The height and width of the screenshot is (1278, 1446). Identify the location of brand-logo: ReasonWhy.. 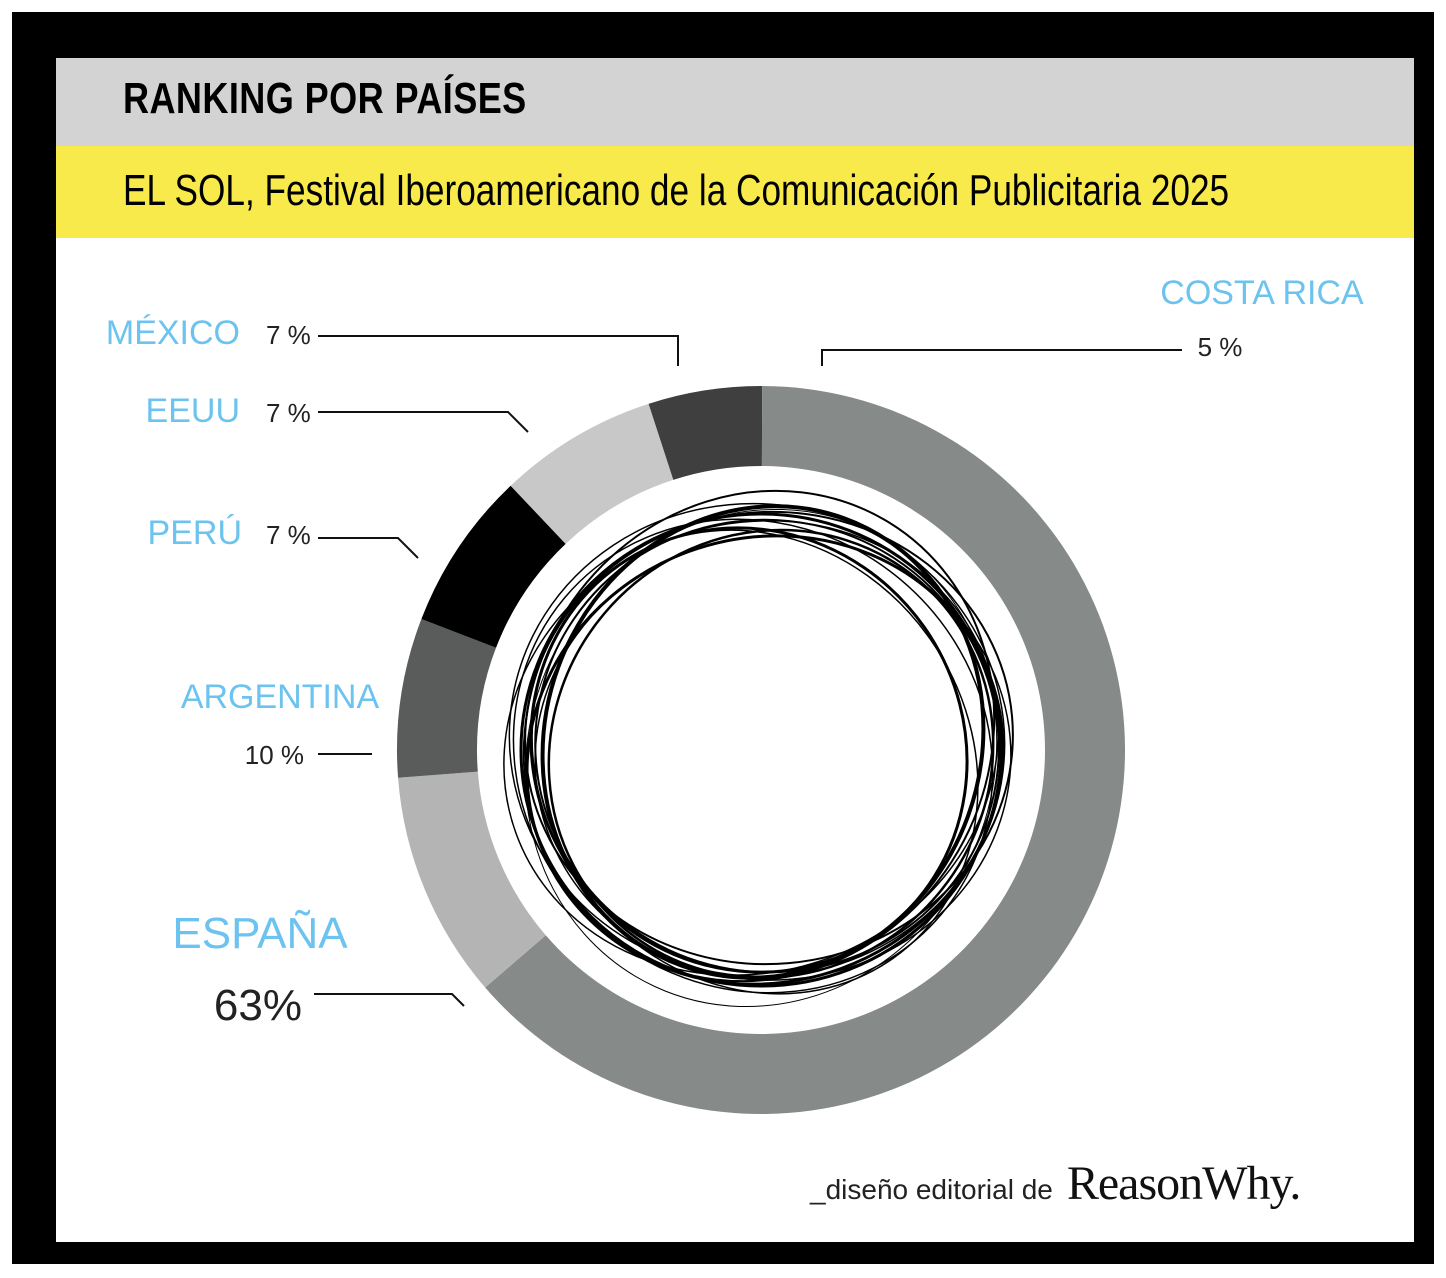
(1183, 1183).